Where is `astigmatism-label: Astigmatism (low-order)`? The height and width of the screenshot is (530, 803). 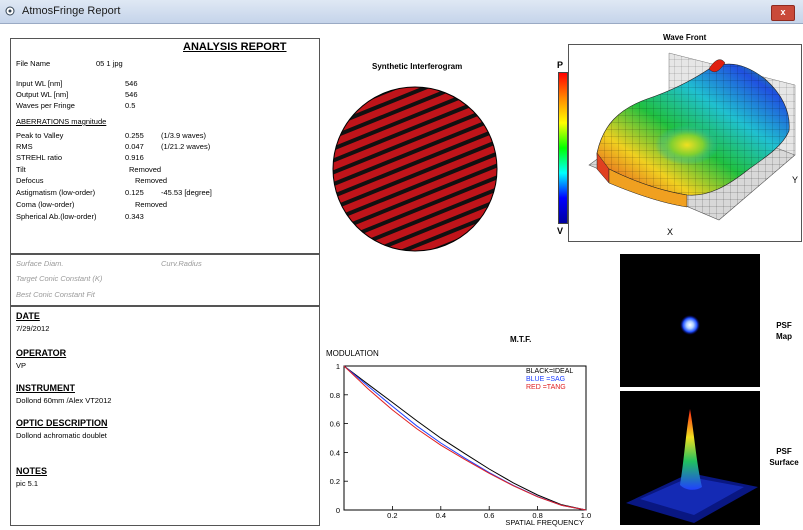 astigmatism-label: Astigmatism (low-order) is located at coordinates (56, 192).